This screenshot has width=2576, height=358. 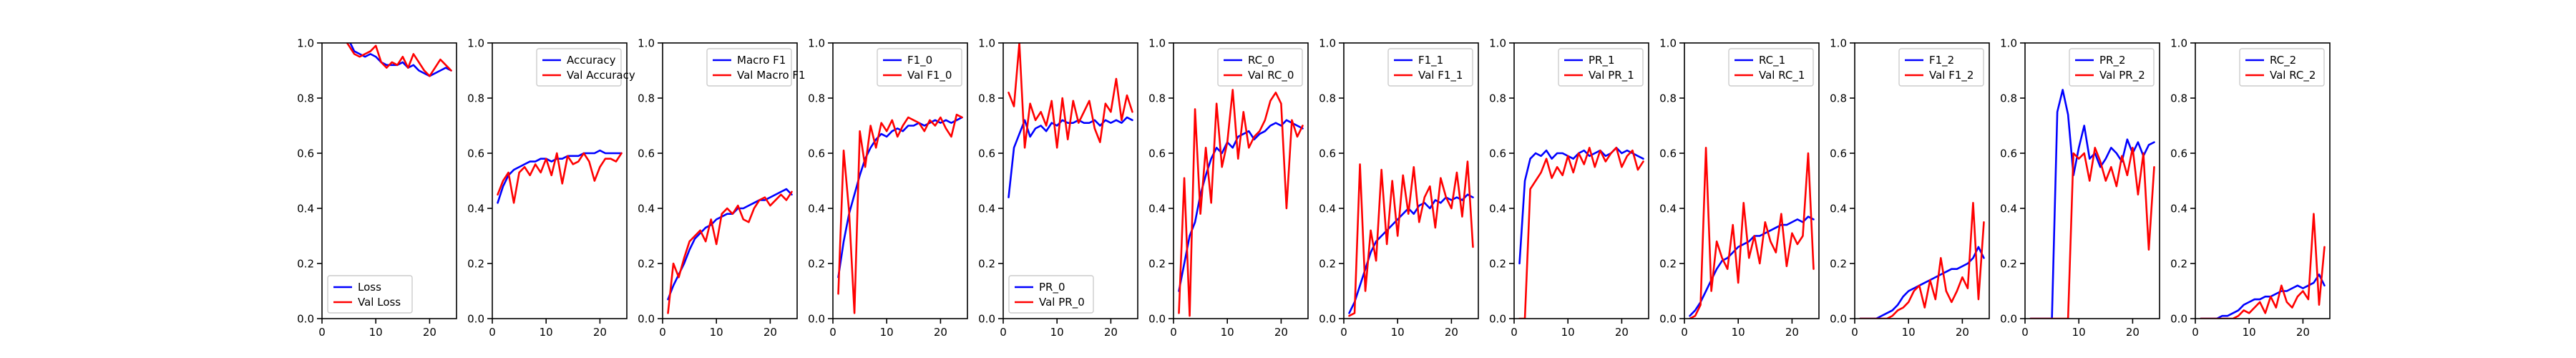 I want to click on chart-panel-4: 0 10 20 0.0 0.2 0.4 0.6 0.8 1.0 F1_0 Val F1_0, so click(x=888, y=188).